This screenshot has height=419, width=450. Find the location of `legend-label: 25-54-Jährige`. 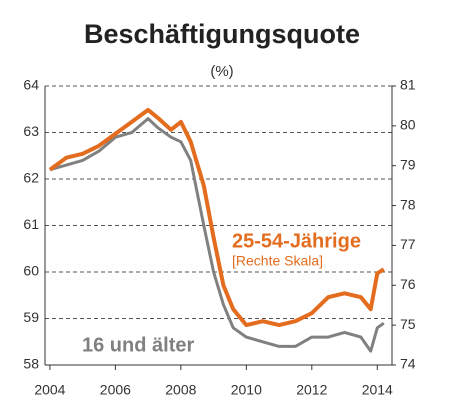

legend-label: 25-54-Jährige is located at coordinates (296, 241).